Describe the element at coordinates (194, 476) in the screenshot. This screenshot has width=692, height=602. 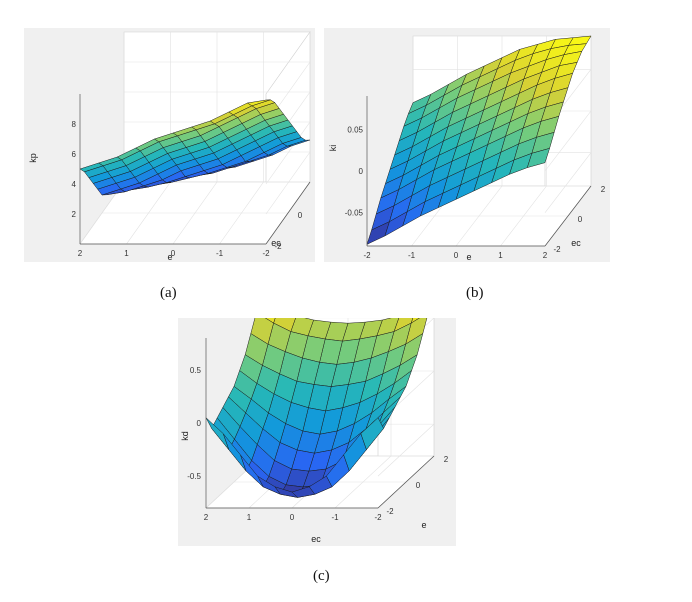
I see `z-tick-label: -0.5` at that location.